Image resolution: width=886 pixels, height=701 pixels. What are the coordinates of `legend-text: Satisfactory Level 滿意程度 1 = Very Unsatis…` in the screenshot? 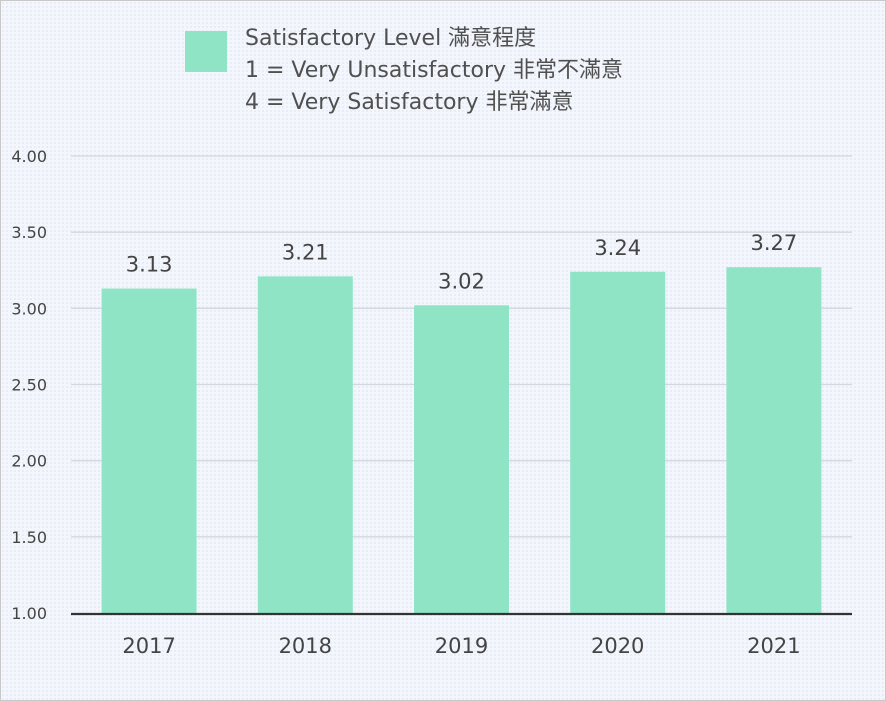 It's located at (485, 71).